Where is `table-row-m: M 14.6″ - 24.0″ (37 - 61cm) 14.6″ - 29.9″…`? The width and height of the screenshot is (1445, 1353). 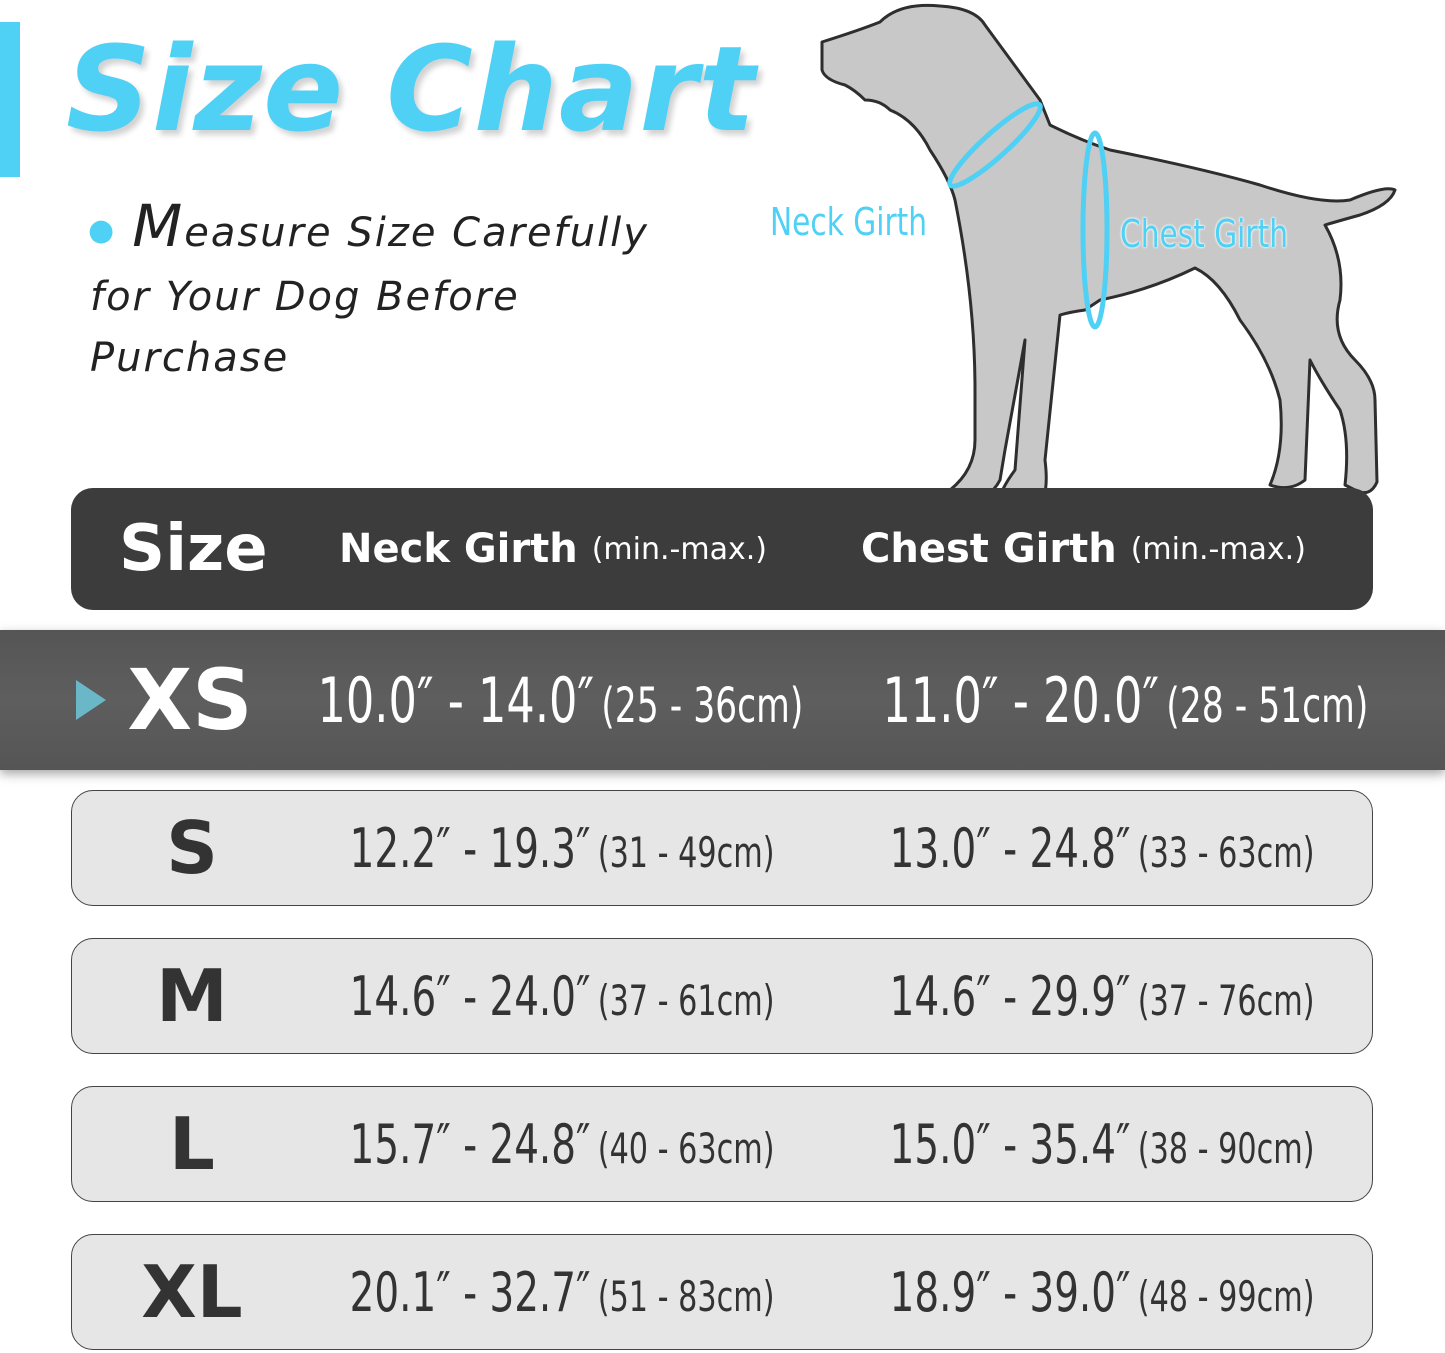 table-row-m: M 14.6″ - 24.0″ (37 - 61cm) 14.6″ - 29.9″… is located at coordinates (722, 996).